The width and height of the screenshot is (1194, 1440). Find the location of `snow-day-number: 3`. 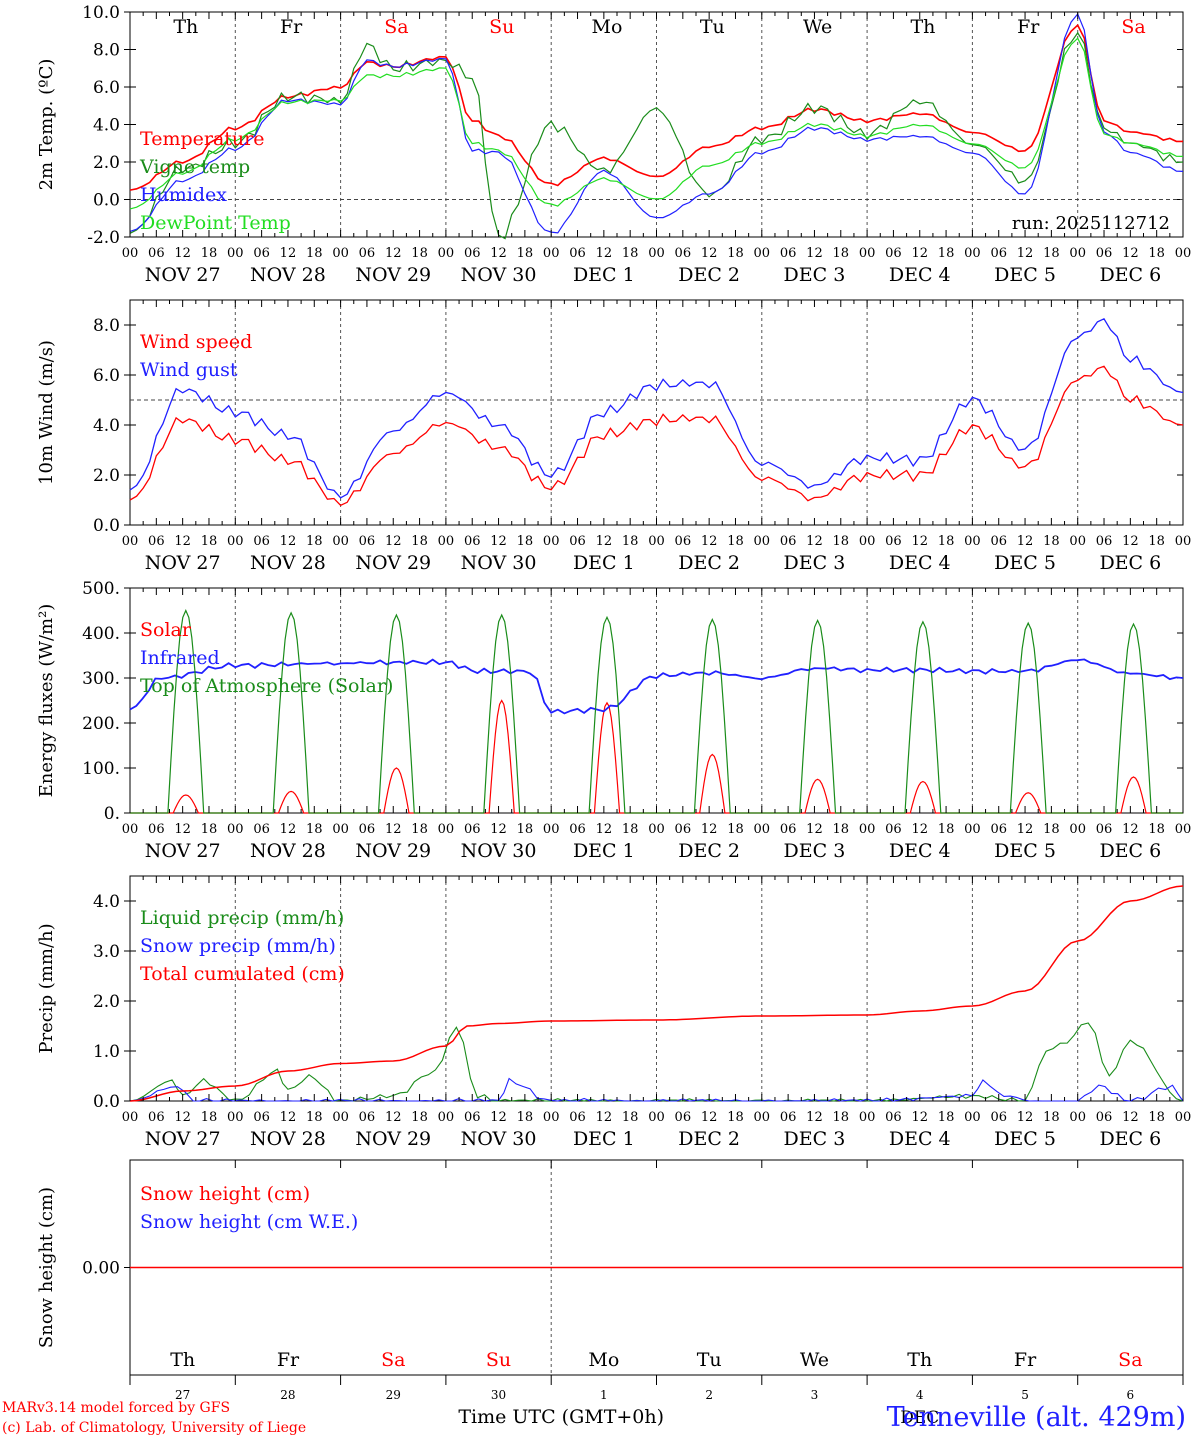

snow-day-number: 3 is located at coordinates (815, 1395).